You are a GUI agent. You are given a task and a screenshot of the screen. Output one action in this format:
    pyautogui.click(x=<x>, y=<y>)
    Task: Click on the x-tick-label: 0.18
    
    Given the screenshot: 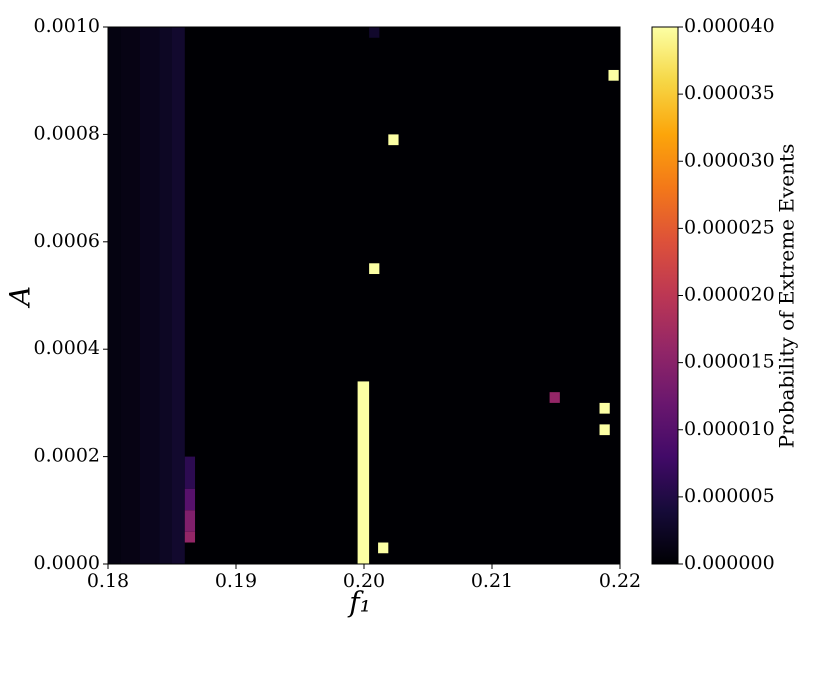 What is the action you would take?
    pyautogui.click(x=108, y=581)
    